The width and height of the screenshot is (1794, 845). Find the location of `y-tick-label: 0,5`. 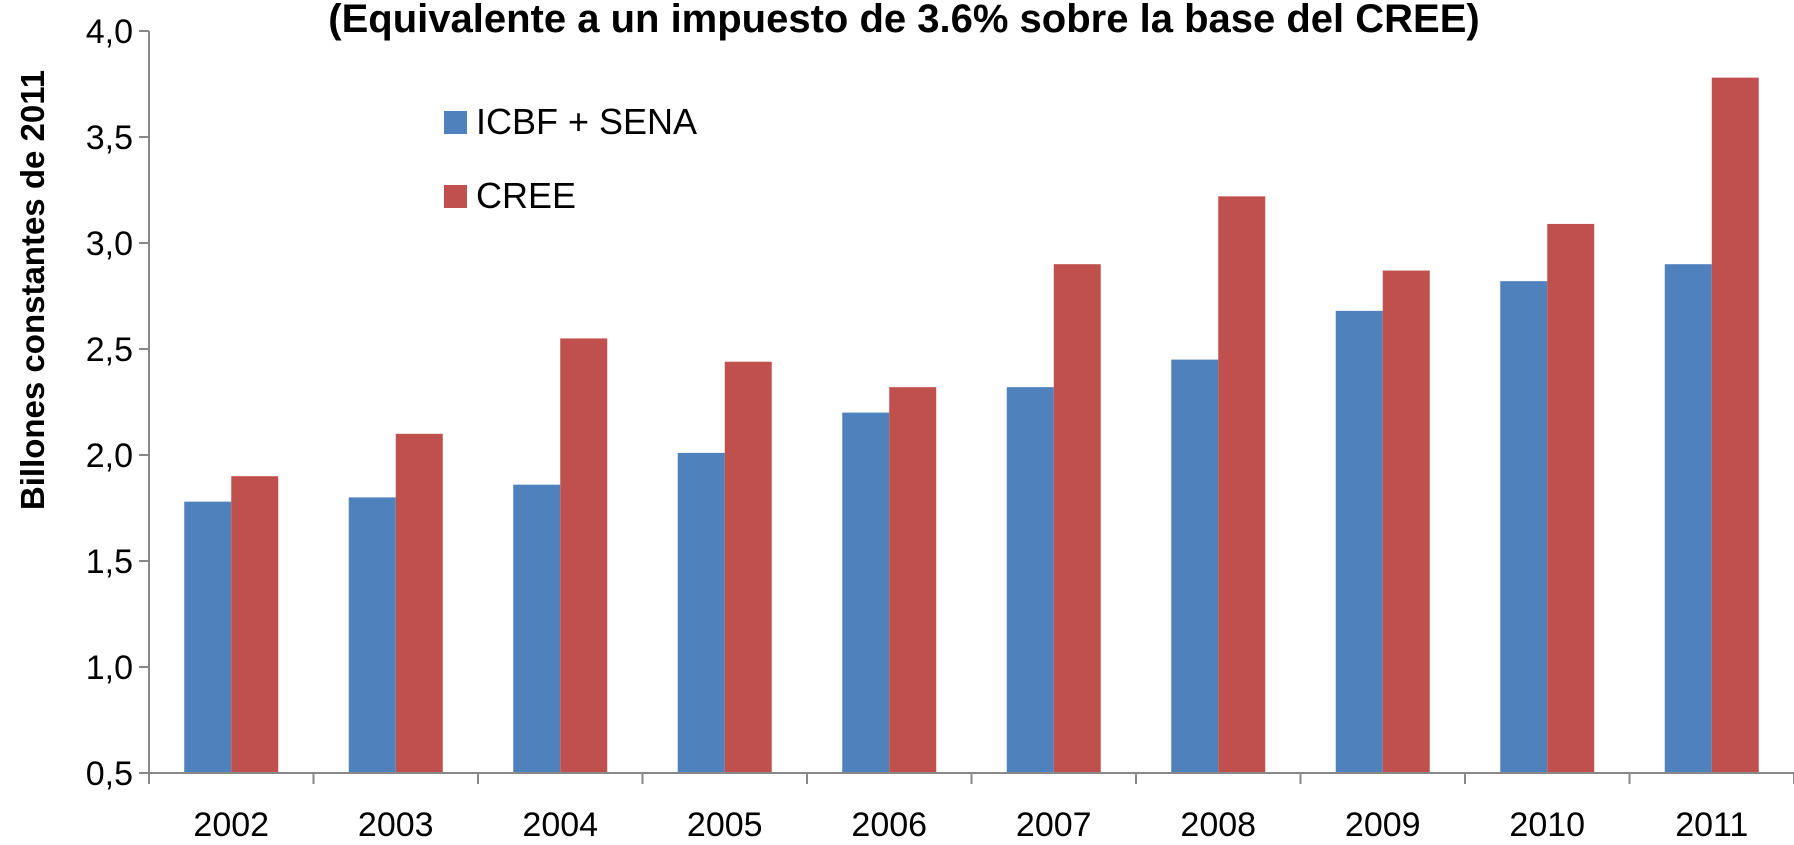

y-tick-label: 0,5 is located at coordinates (109, 774).